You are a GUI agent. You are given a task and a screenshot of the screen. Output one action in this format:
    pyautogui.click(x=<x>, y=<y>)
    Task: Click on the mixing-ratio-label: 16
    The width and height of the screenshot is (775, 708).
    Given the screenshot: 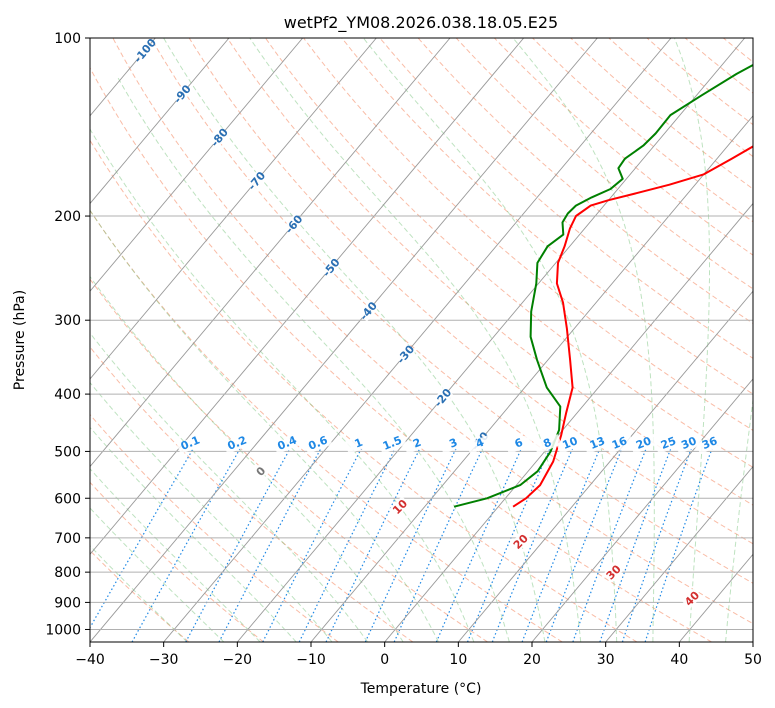 What is the action you would take?
    pyautogui.click(x=619, y=443)
    